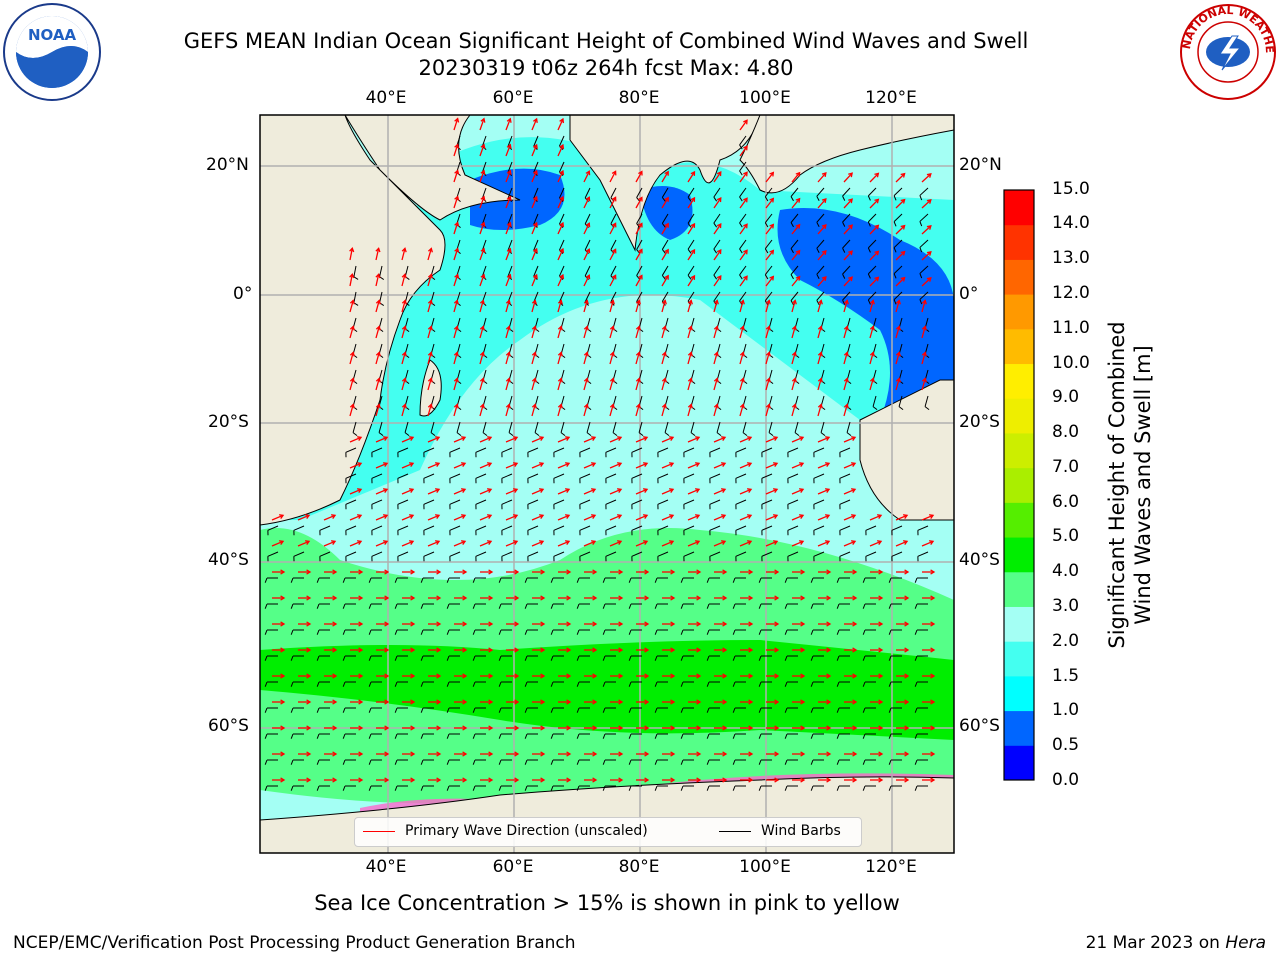  I want to click on cb-tick: 2.0, so click(1066, 641).